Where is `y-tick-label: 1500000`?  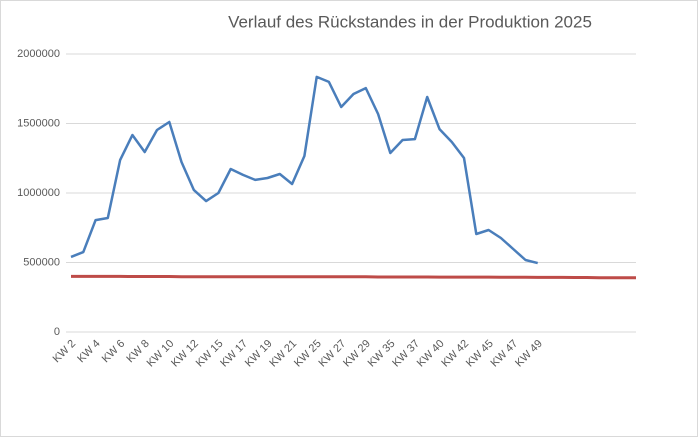 y-tick-label: 1500000 is located at coordinates (38, 123).